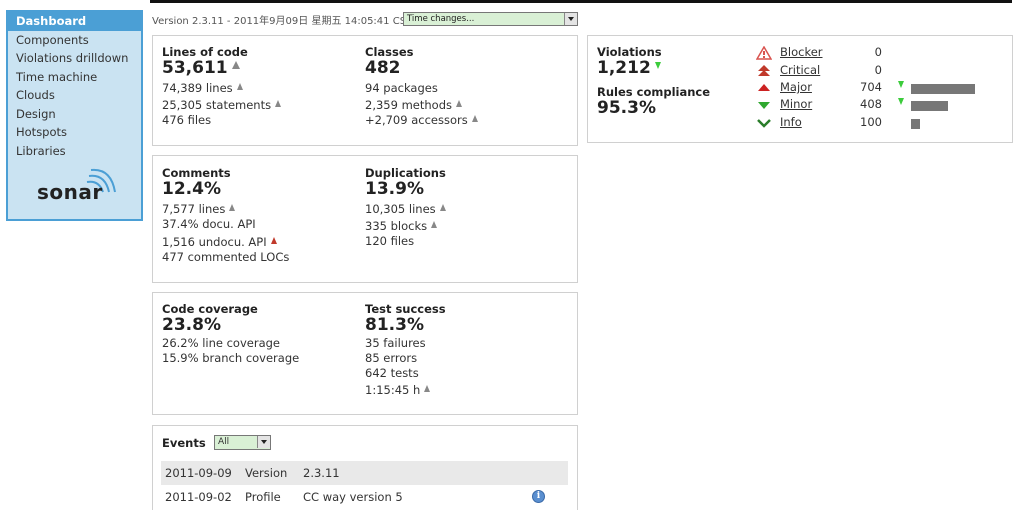 The width and height of the screenshot is (1024, 510). What do you see at coordinates (626, 108) in the screenshot?
I see `rules-compliance-value: 95.3%` at bounding box center [626, 108].